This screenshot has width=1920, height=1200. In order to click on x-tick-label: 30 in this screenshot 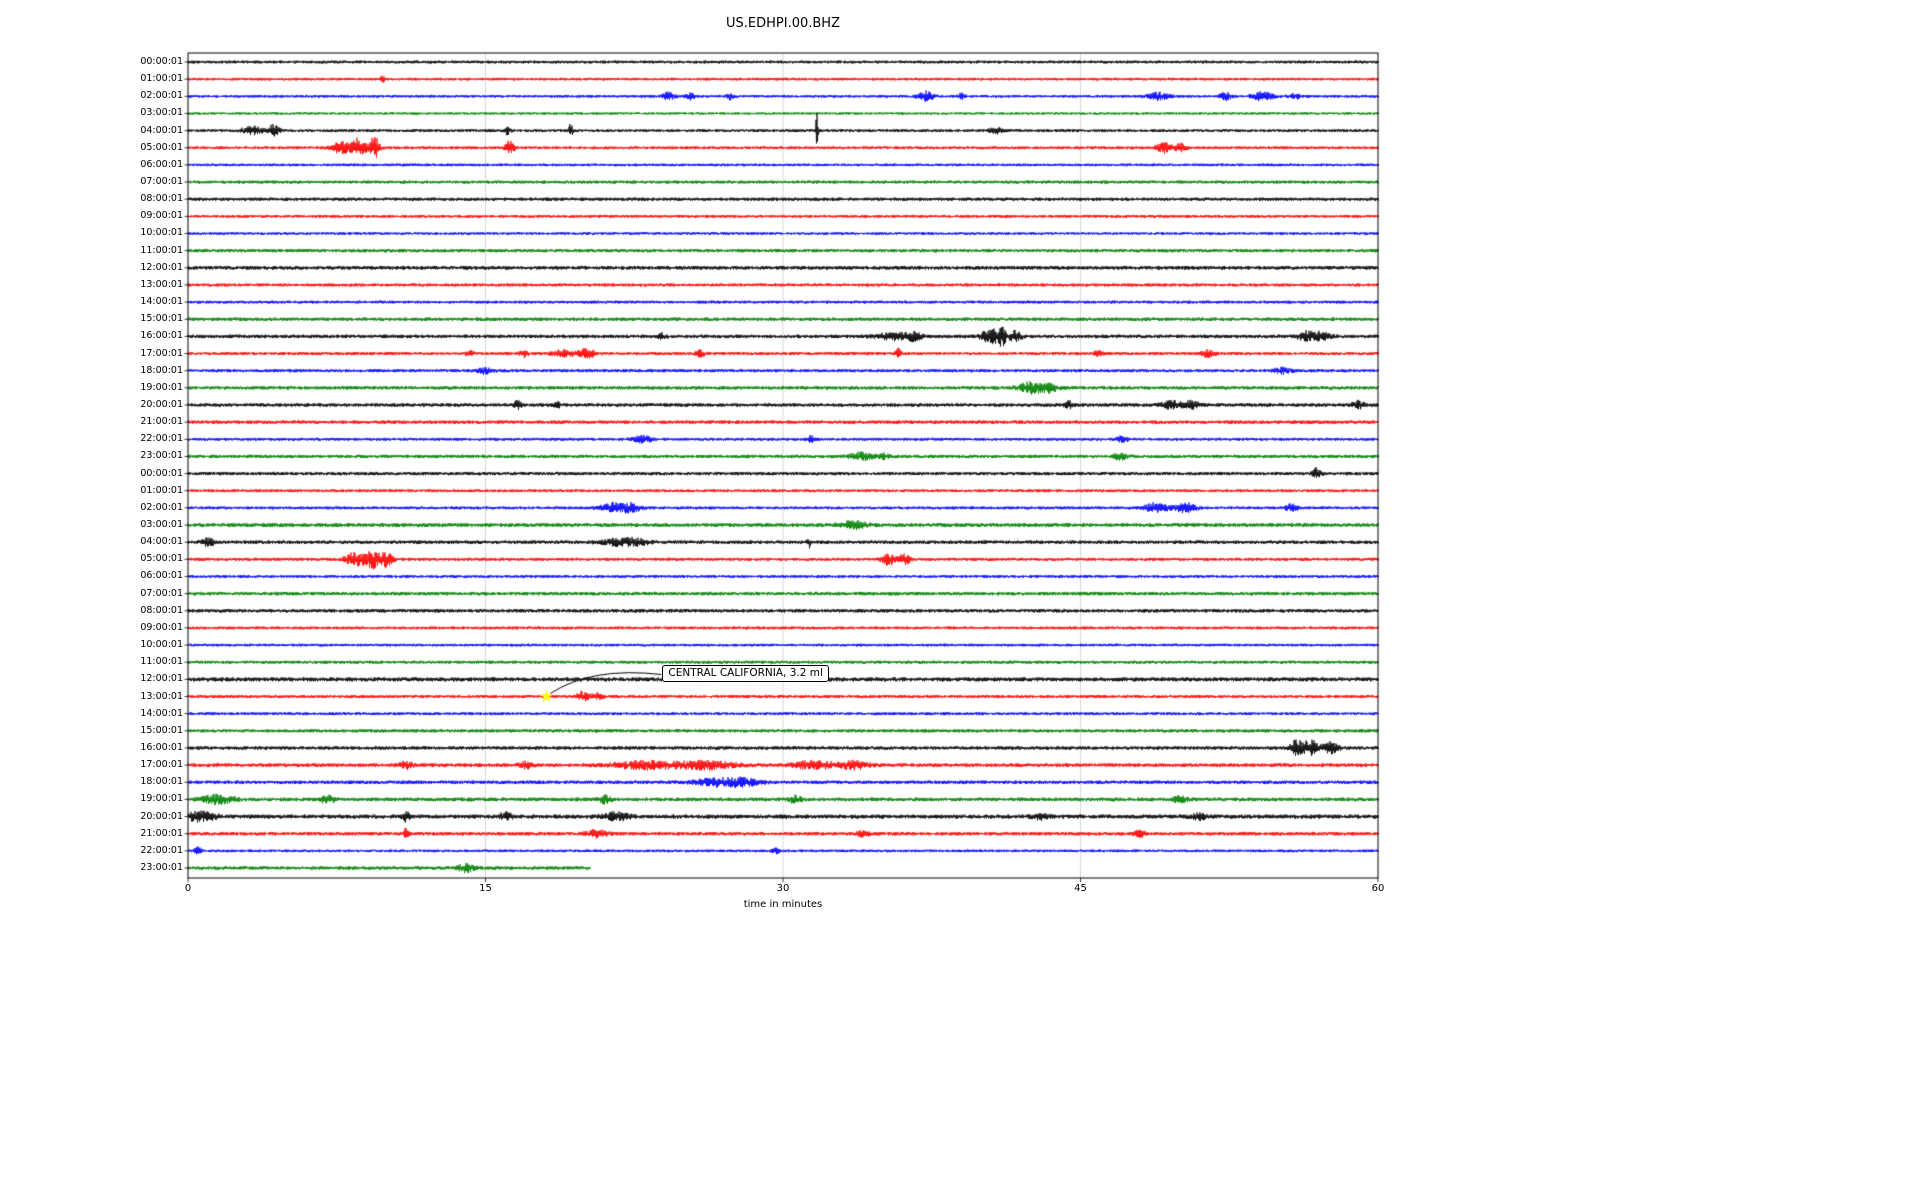, I will do `click(783, 888)`.